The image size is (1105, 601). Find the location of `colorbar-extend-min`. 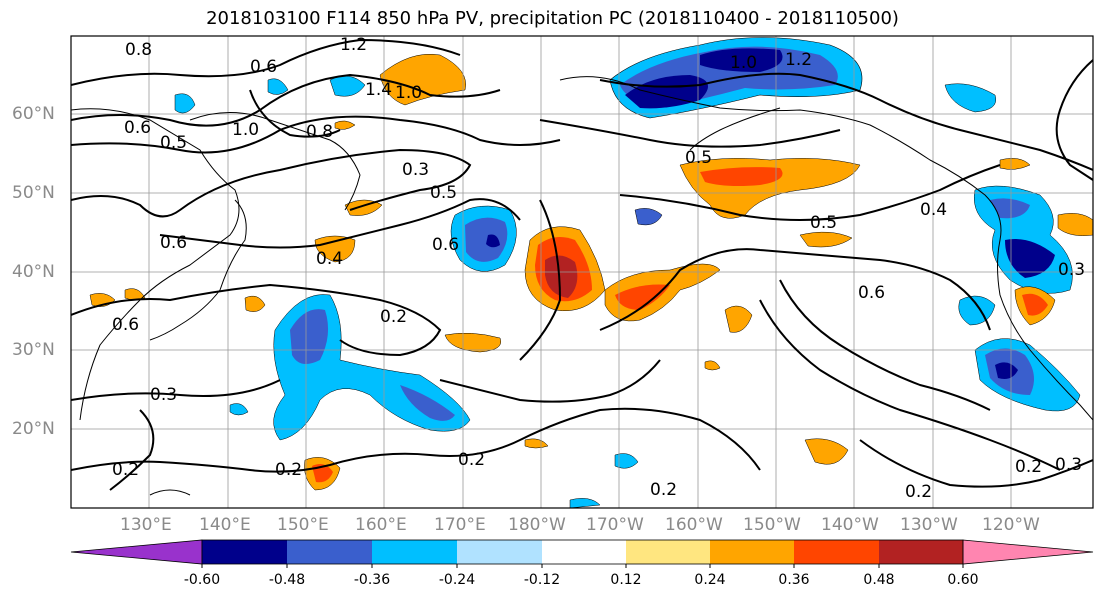

colorbar-extend-min is located at coordinates (136, 552).